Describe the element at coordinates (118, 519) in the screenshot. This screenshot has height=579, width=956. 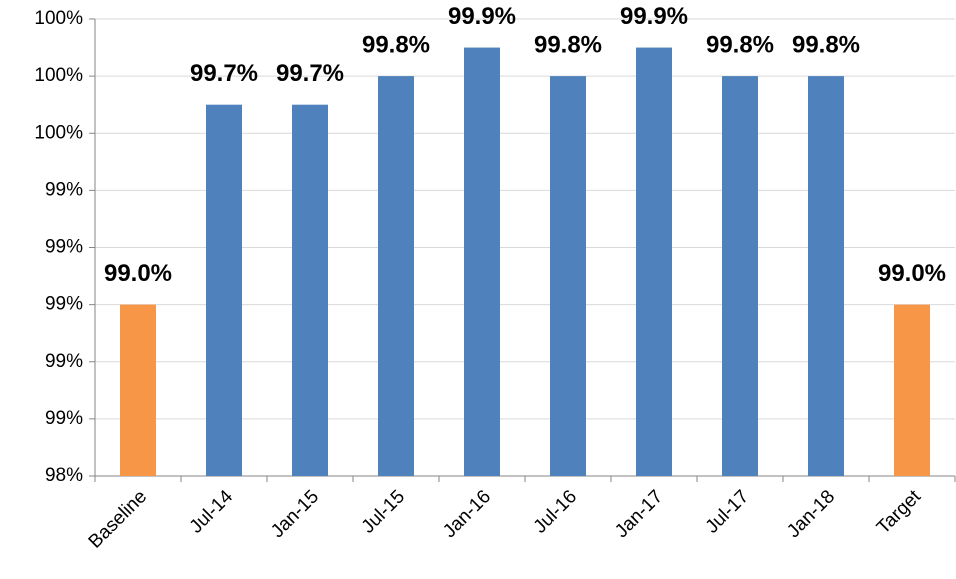
I see `x-tick-label: Baseline` at that location.